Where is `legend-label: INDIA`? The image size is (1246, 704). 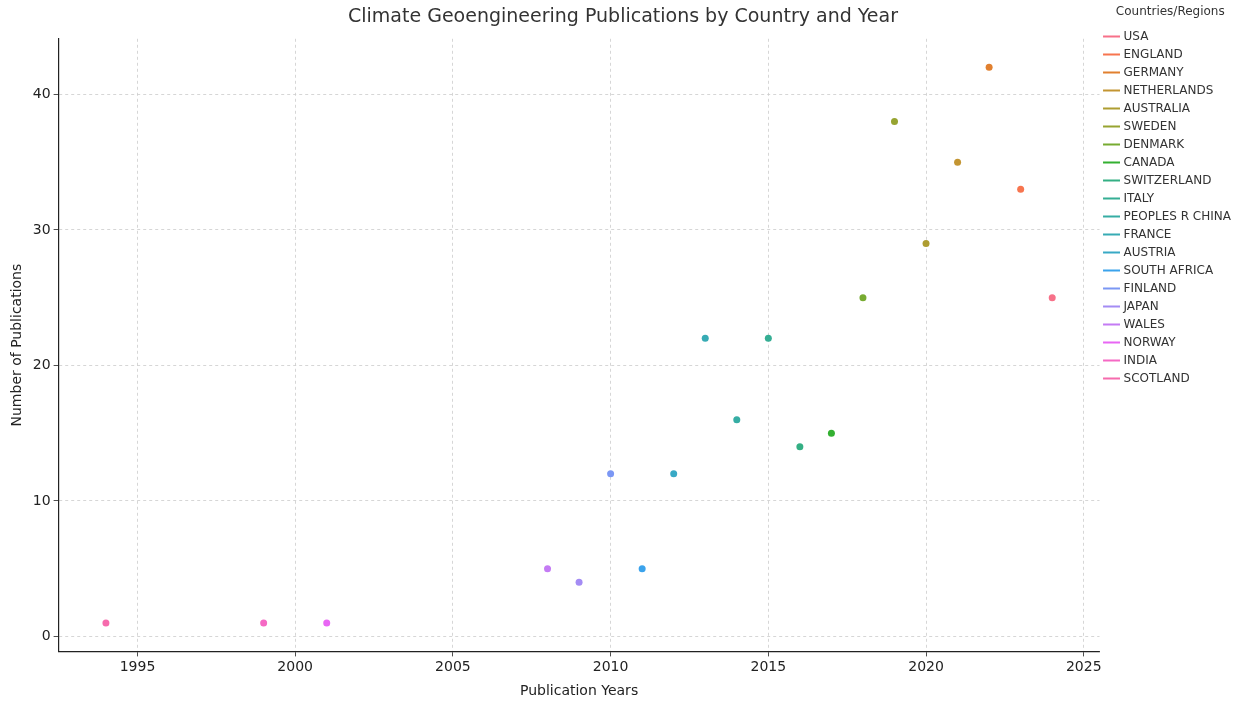
legend-label: INDIA is located at coordinates (1140, 359).